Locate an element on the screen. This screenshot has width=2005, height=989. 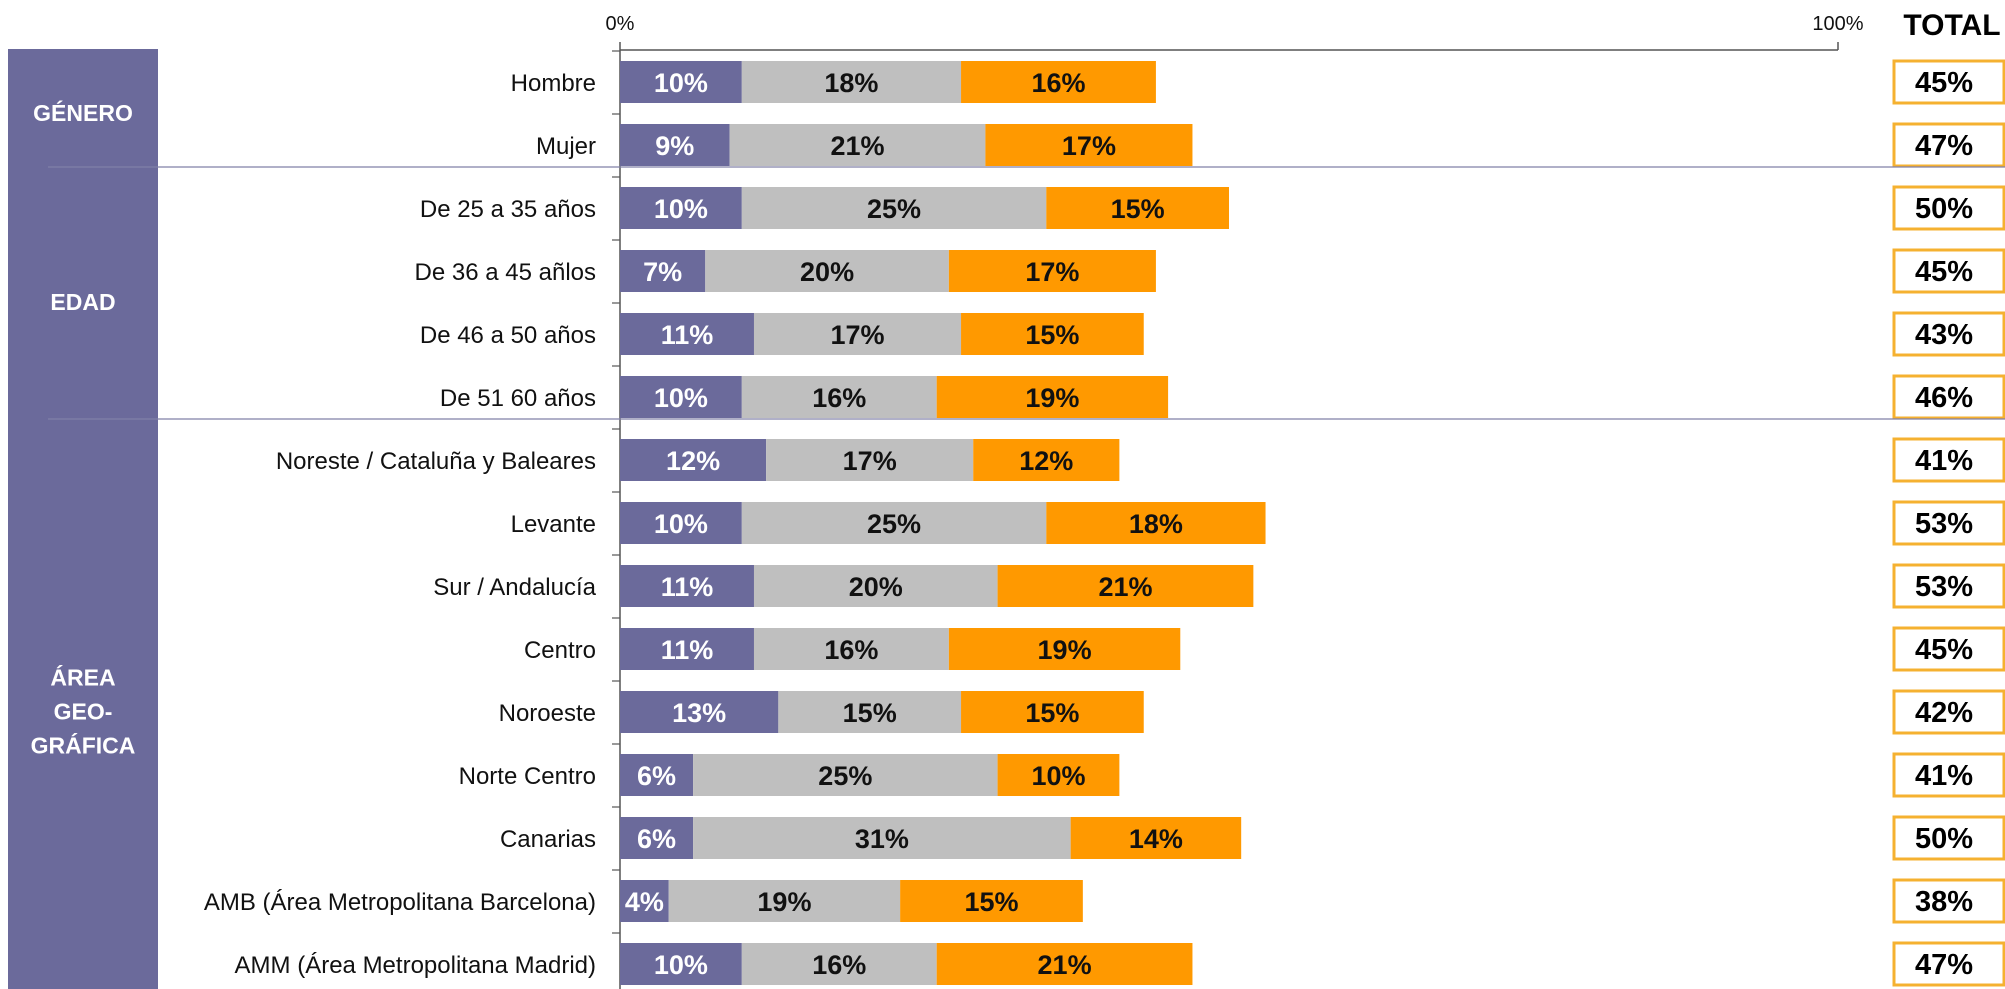
bar-value-label: 4% is located at coordinates (644, 902).